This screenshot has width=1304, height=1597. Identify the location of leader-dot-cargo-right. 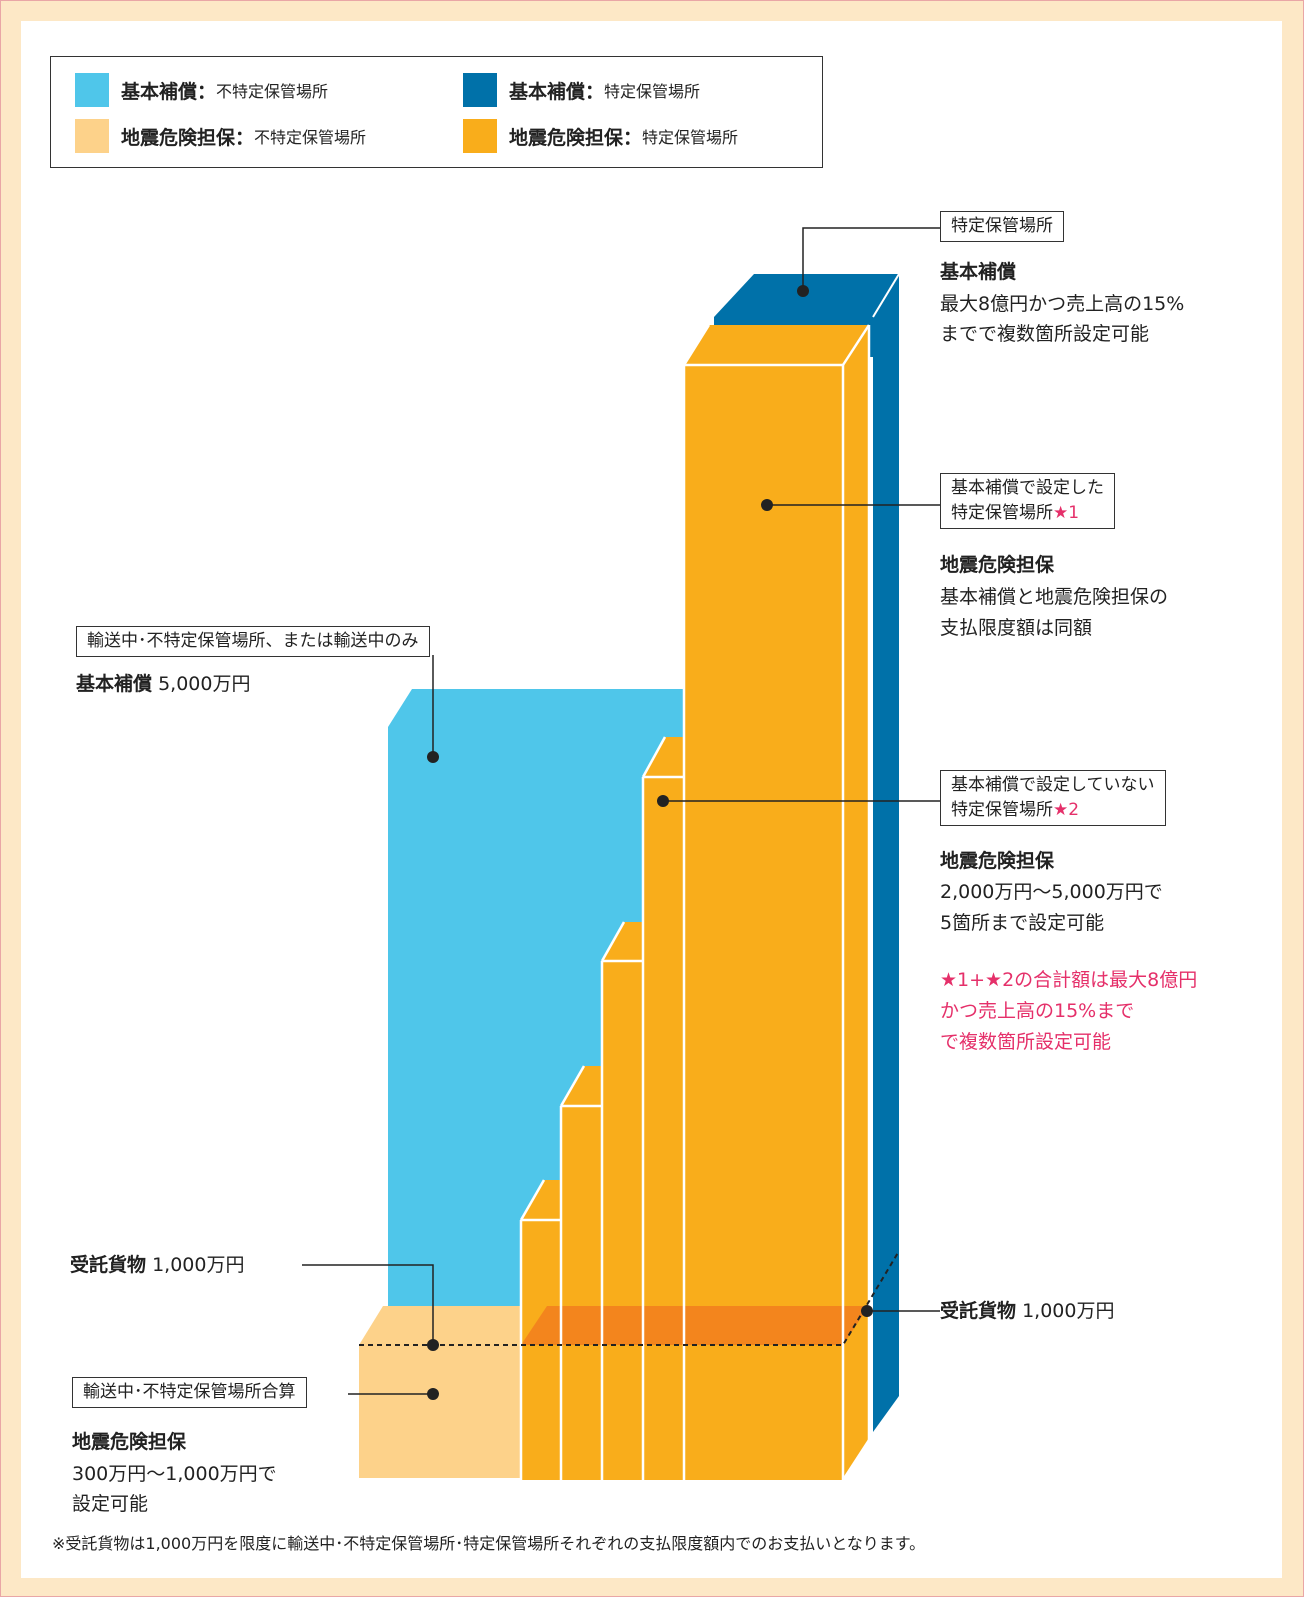
(867, 1311).